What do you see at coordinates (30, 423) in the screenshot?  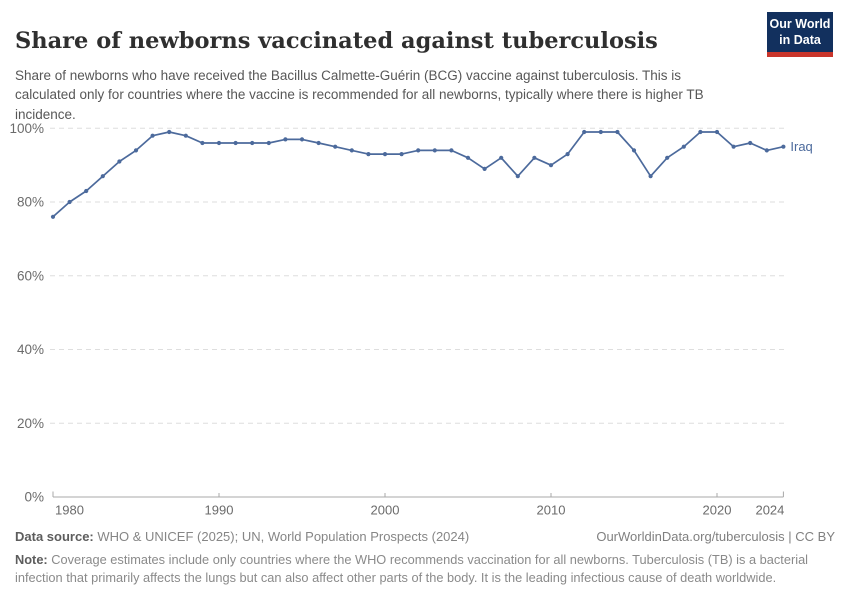 I see `y-tick-label-20: 20%` at bounding box center [30, 423].